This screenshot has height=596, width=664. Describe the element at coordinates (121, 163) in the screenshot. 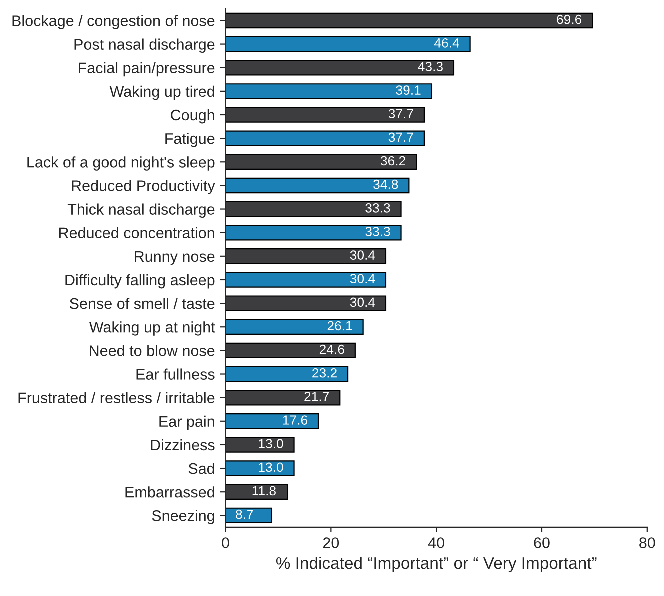

I see `y-tick-label: Lack of a good night's sleep` at that location.